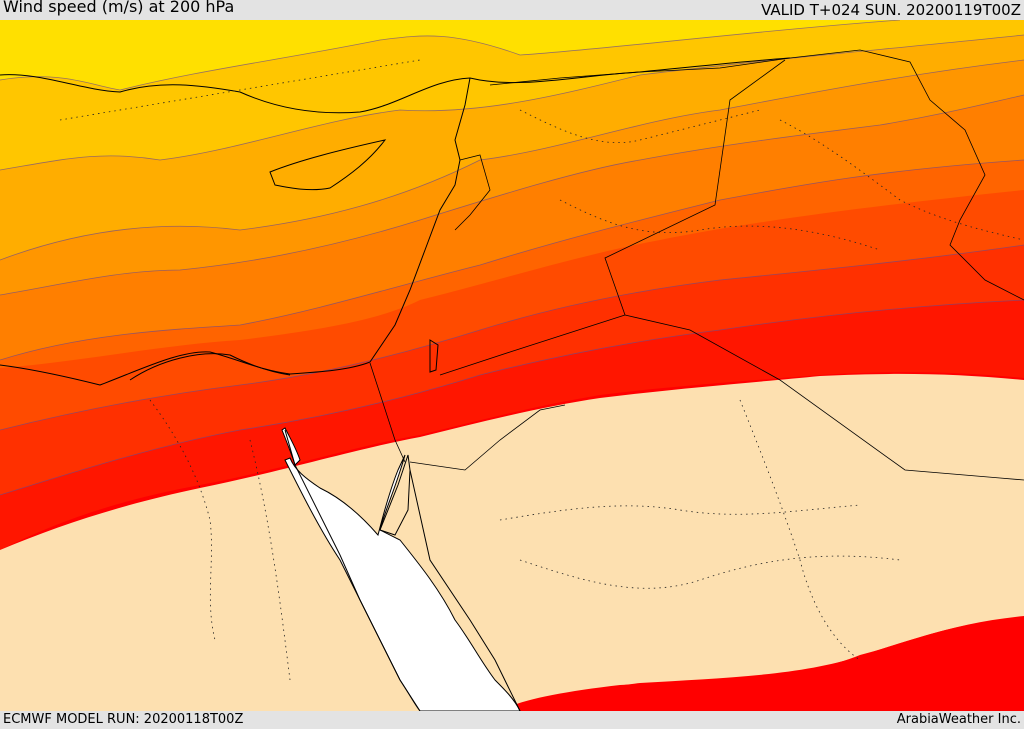  I want to click on map-title: Wind speed (m/s) at 200 hPa, so click(119, 8).